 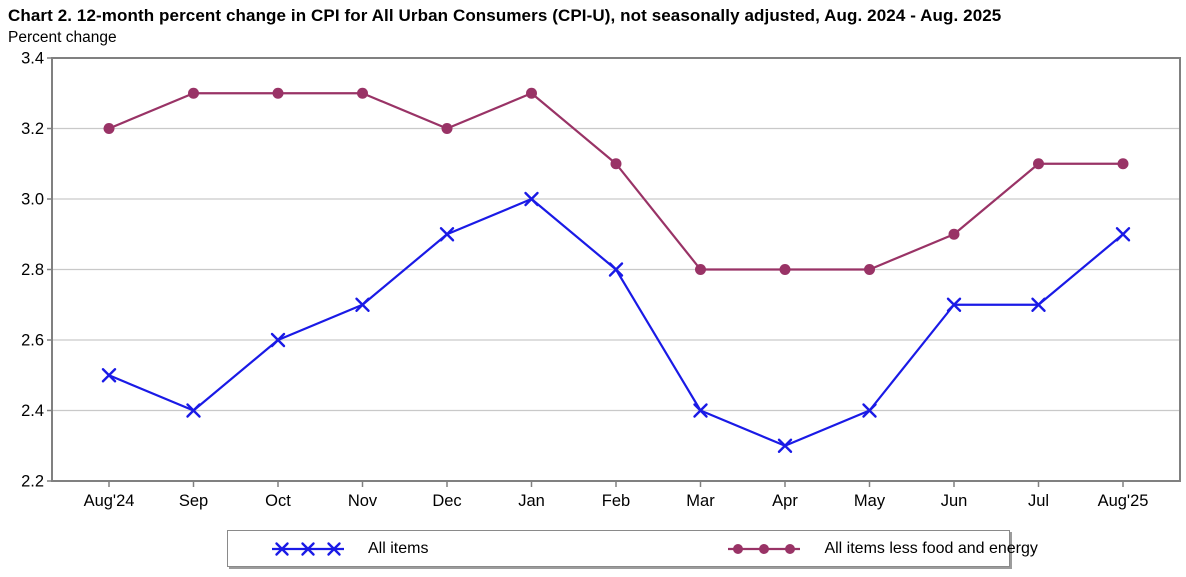 What do you see at coordinates (531, 501) in the screenshot?
I see `x-axis-tick-label: Jan` at bounding box center [531, 501].